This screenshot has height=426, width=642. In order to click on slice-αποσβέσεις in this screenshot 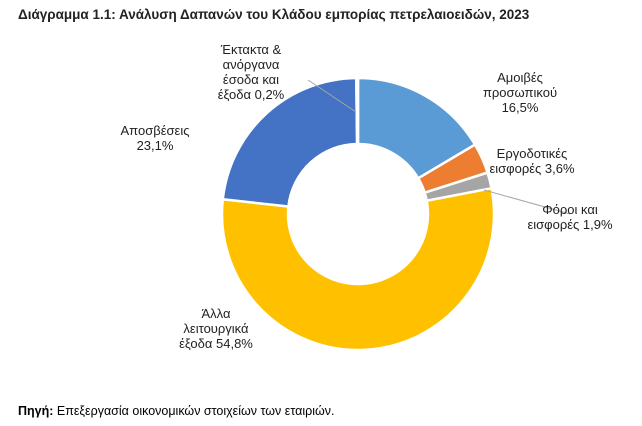, I will do `click(290, 142)`.